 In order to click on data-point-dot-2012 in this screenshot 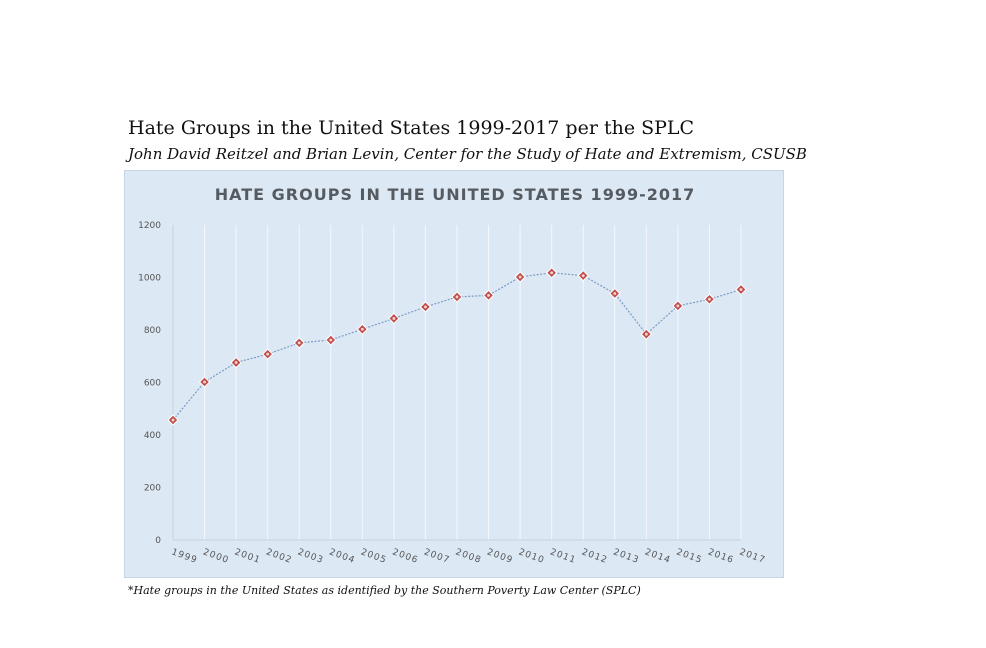, I will do `click(583, 276)`.